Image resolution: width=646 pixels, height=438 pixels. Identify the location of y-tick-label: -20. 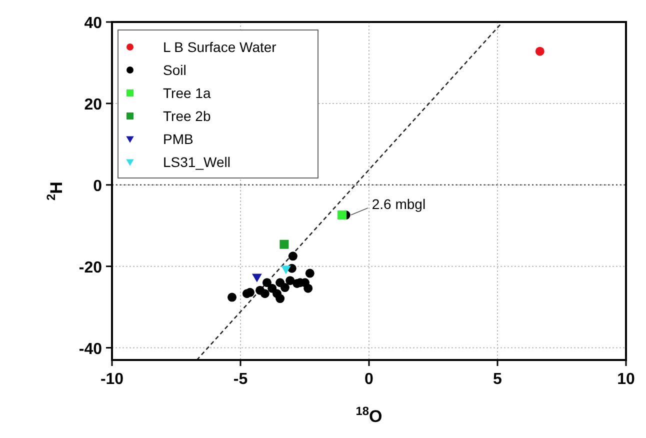
(90, 267).